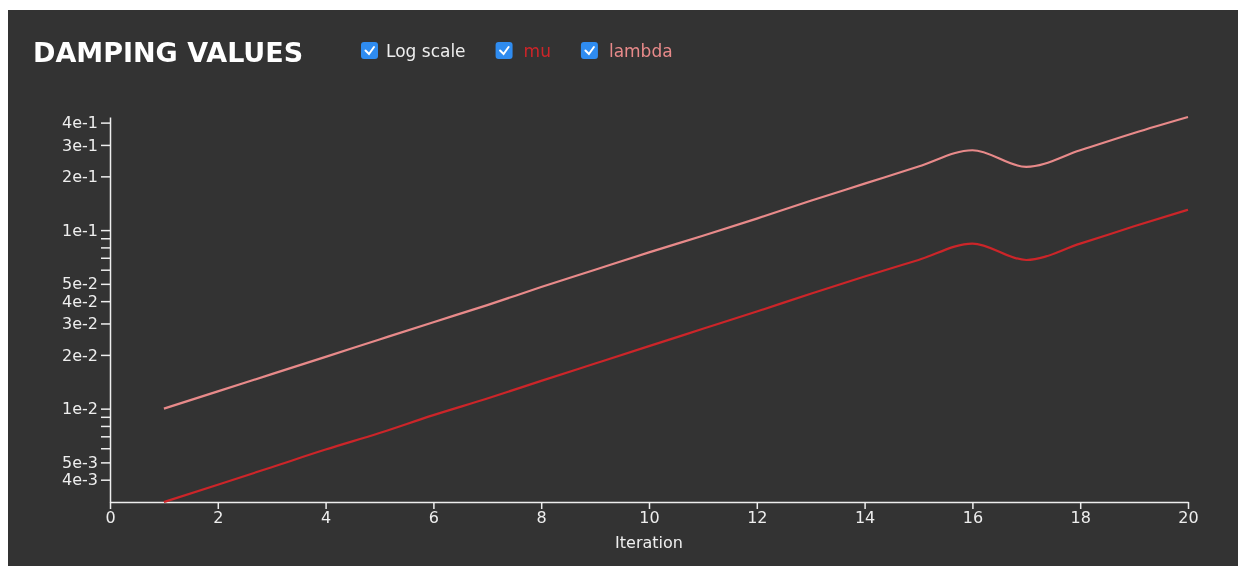  What do you see at coordinates (80, 230) in the screenshot?
I see `y-tick-label: 1e-1` at bounding box center [80, 230].